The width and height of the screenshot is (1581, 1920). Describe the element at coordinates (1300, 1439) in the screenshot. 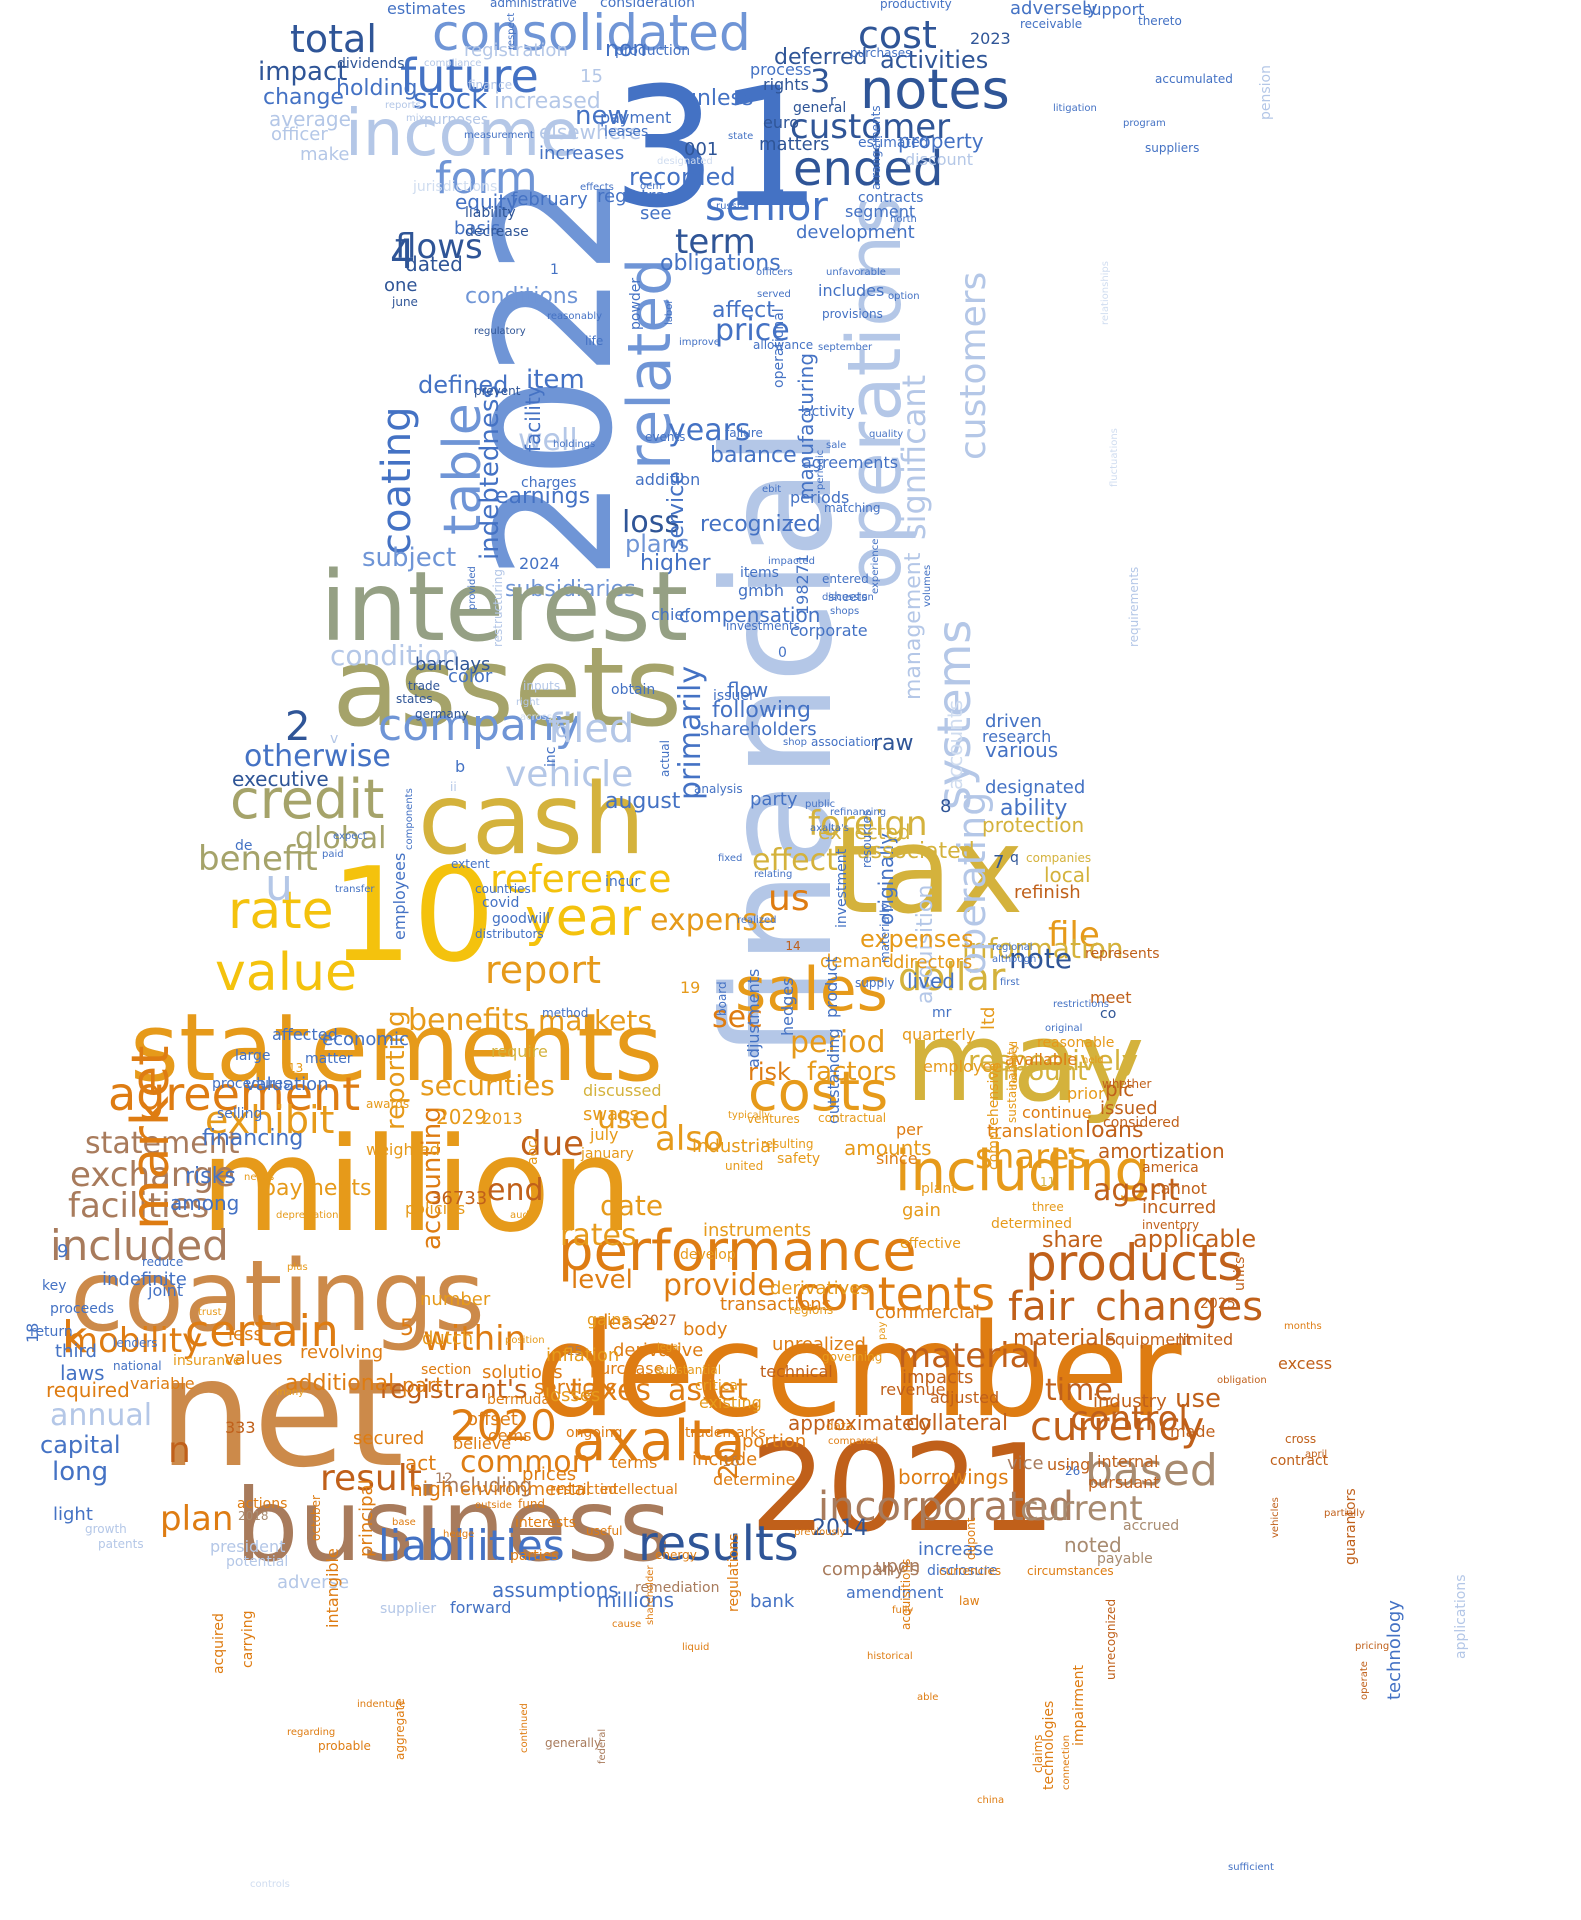

I see `word-cross: cross` at that location.